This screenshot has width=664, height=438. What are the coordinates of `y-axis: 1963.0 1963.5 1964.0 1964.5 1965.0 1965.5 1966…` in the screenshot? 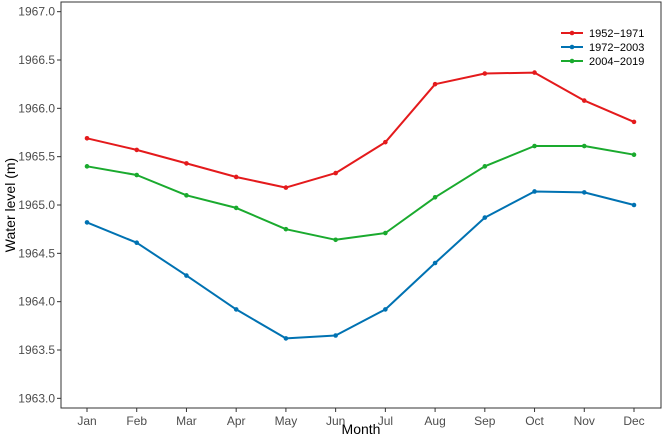 It's located at (39, 205).